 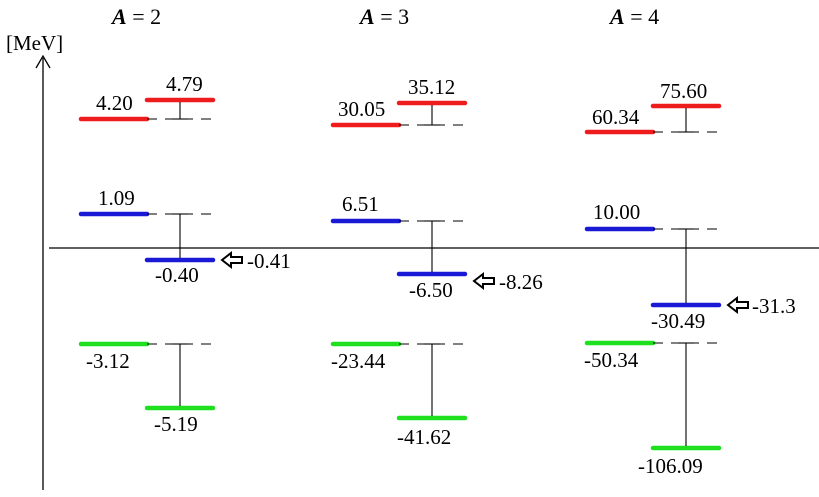 What do you see at coordinates (114, 103) in the screenshot?
I see `red-left-value: 4.20` at bounding box center [114, 103].